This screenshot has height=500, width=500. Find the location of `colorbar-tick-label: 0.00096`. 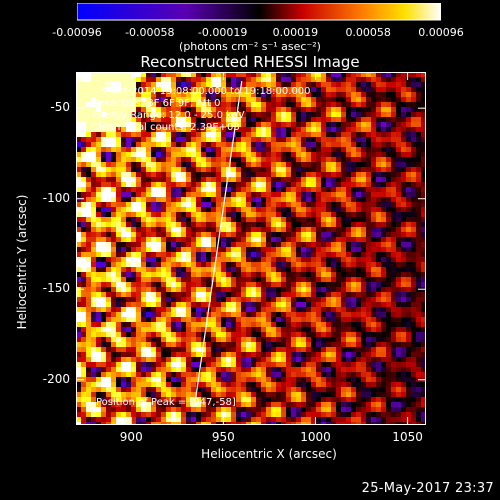

colorbar-tick-label: 0.00096 is located at coordinates (441, 32).